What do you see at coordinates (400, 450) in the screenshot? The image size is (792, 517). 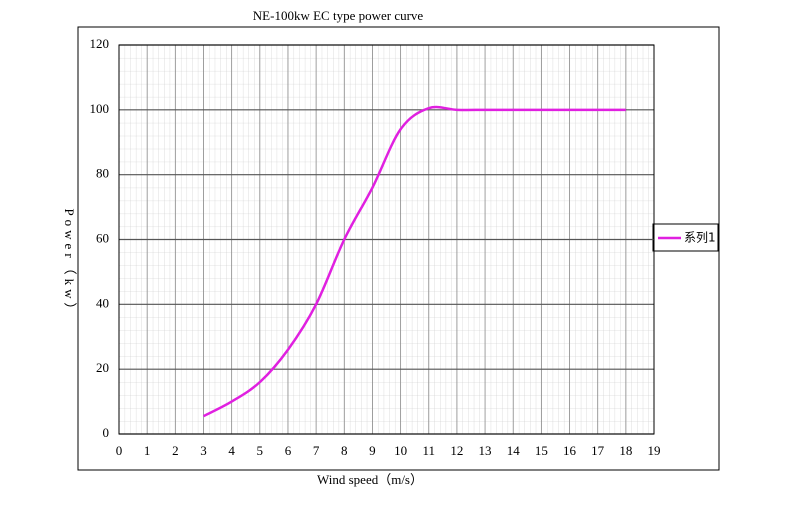 I see `x-tick-label: 10` at bounding box center [400, 450].